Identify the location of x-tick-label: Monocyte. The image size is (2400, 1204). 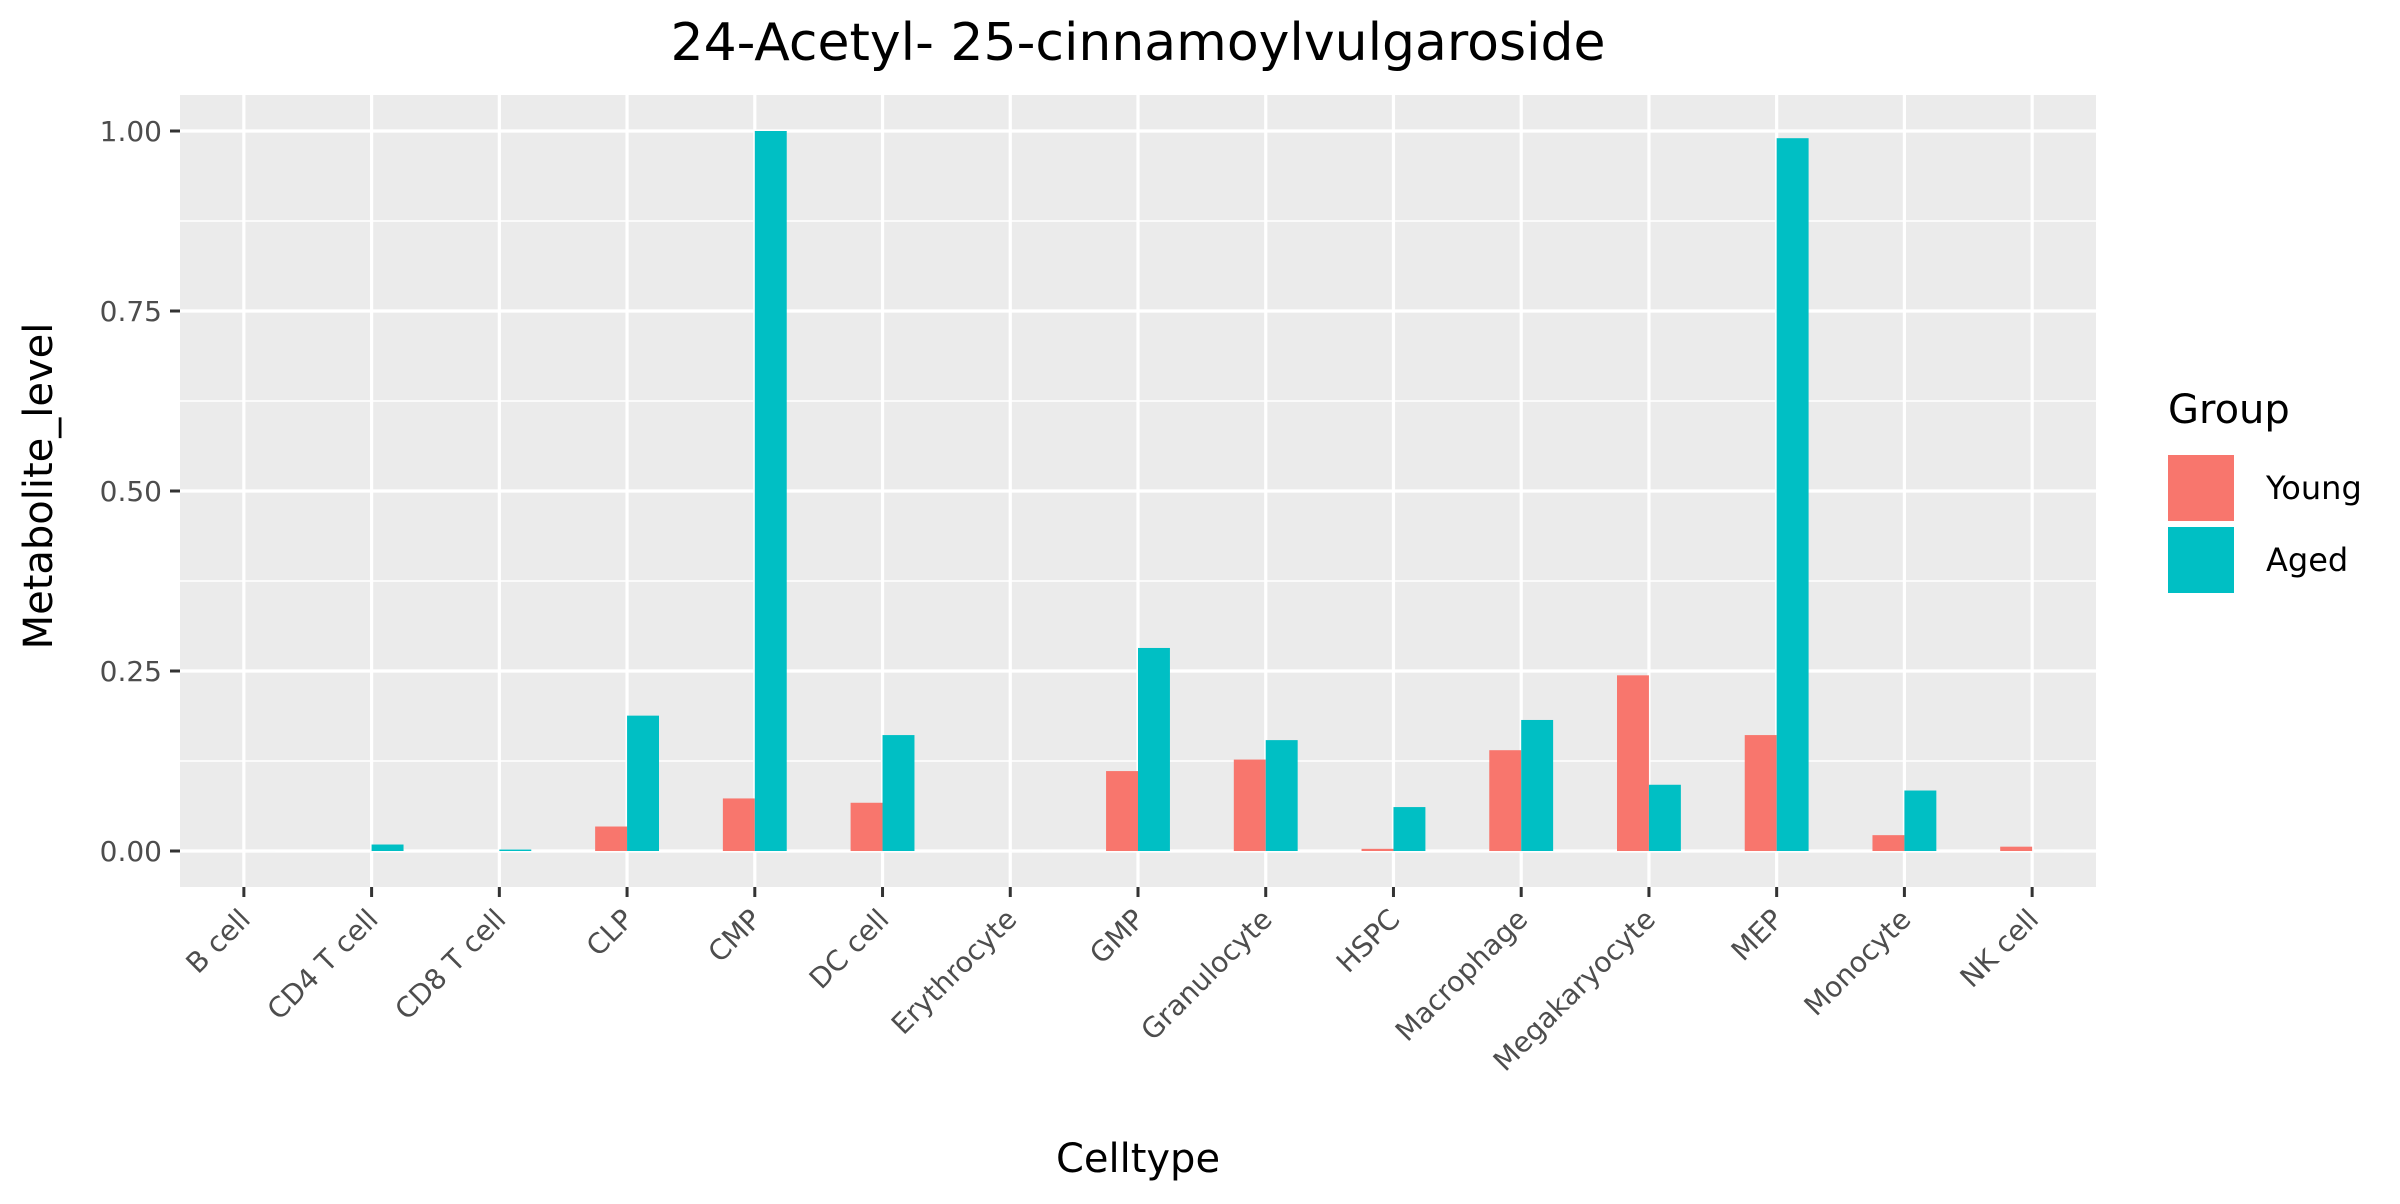
(1858, 963).